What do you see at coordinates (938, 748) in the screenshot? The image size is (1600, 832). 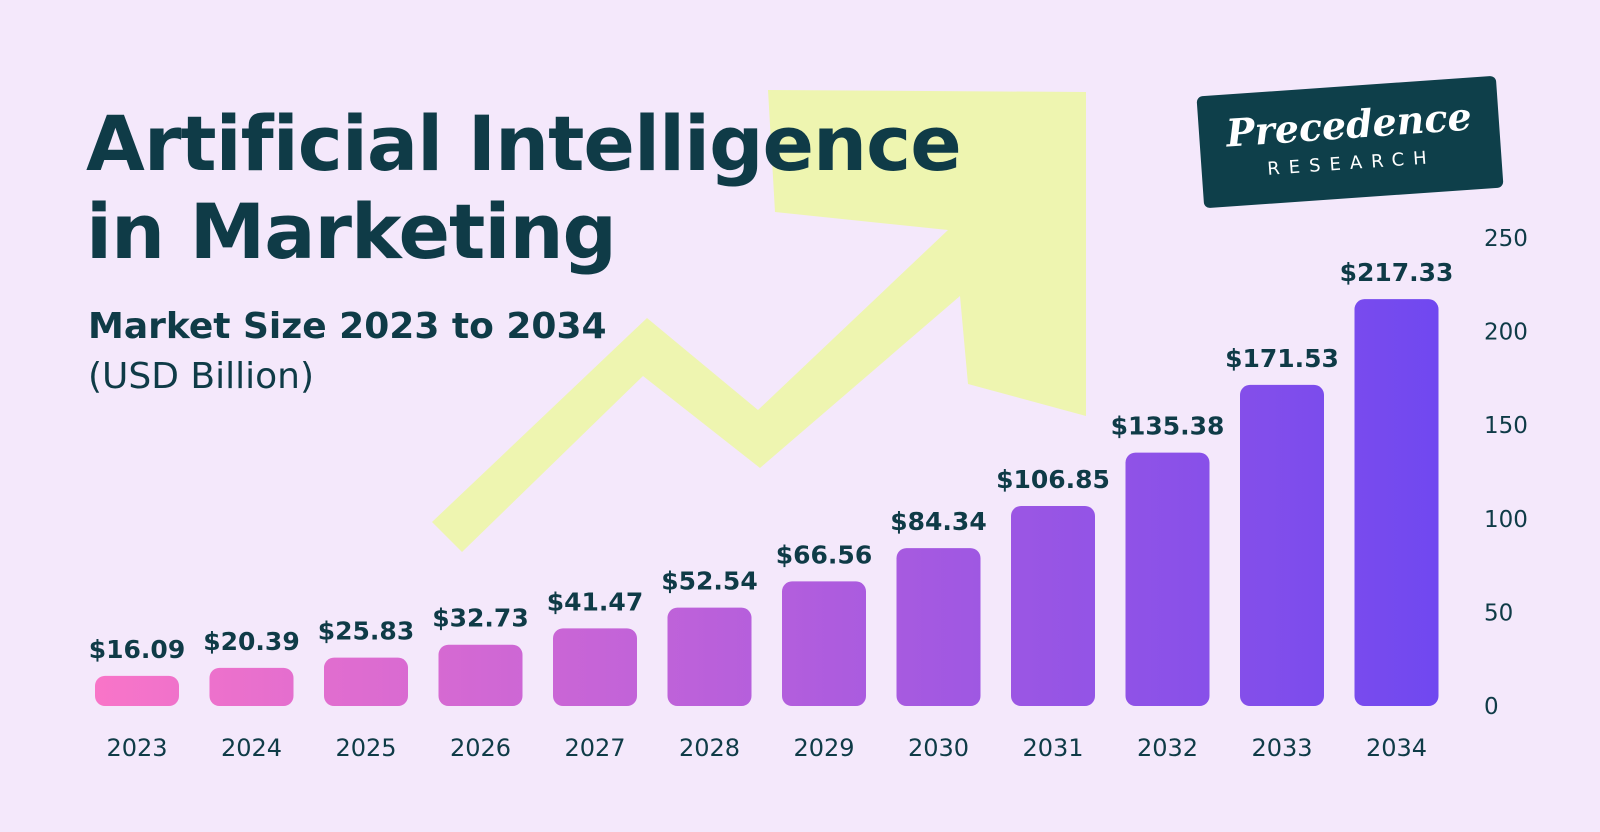 I see `x-tick-2030: 2030` at bounding box center [938, 748].